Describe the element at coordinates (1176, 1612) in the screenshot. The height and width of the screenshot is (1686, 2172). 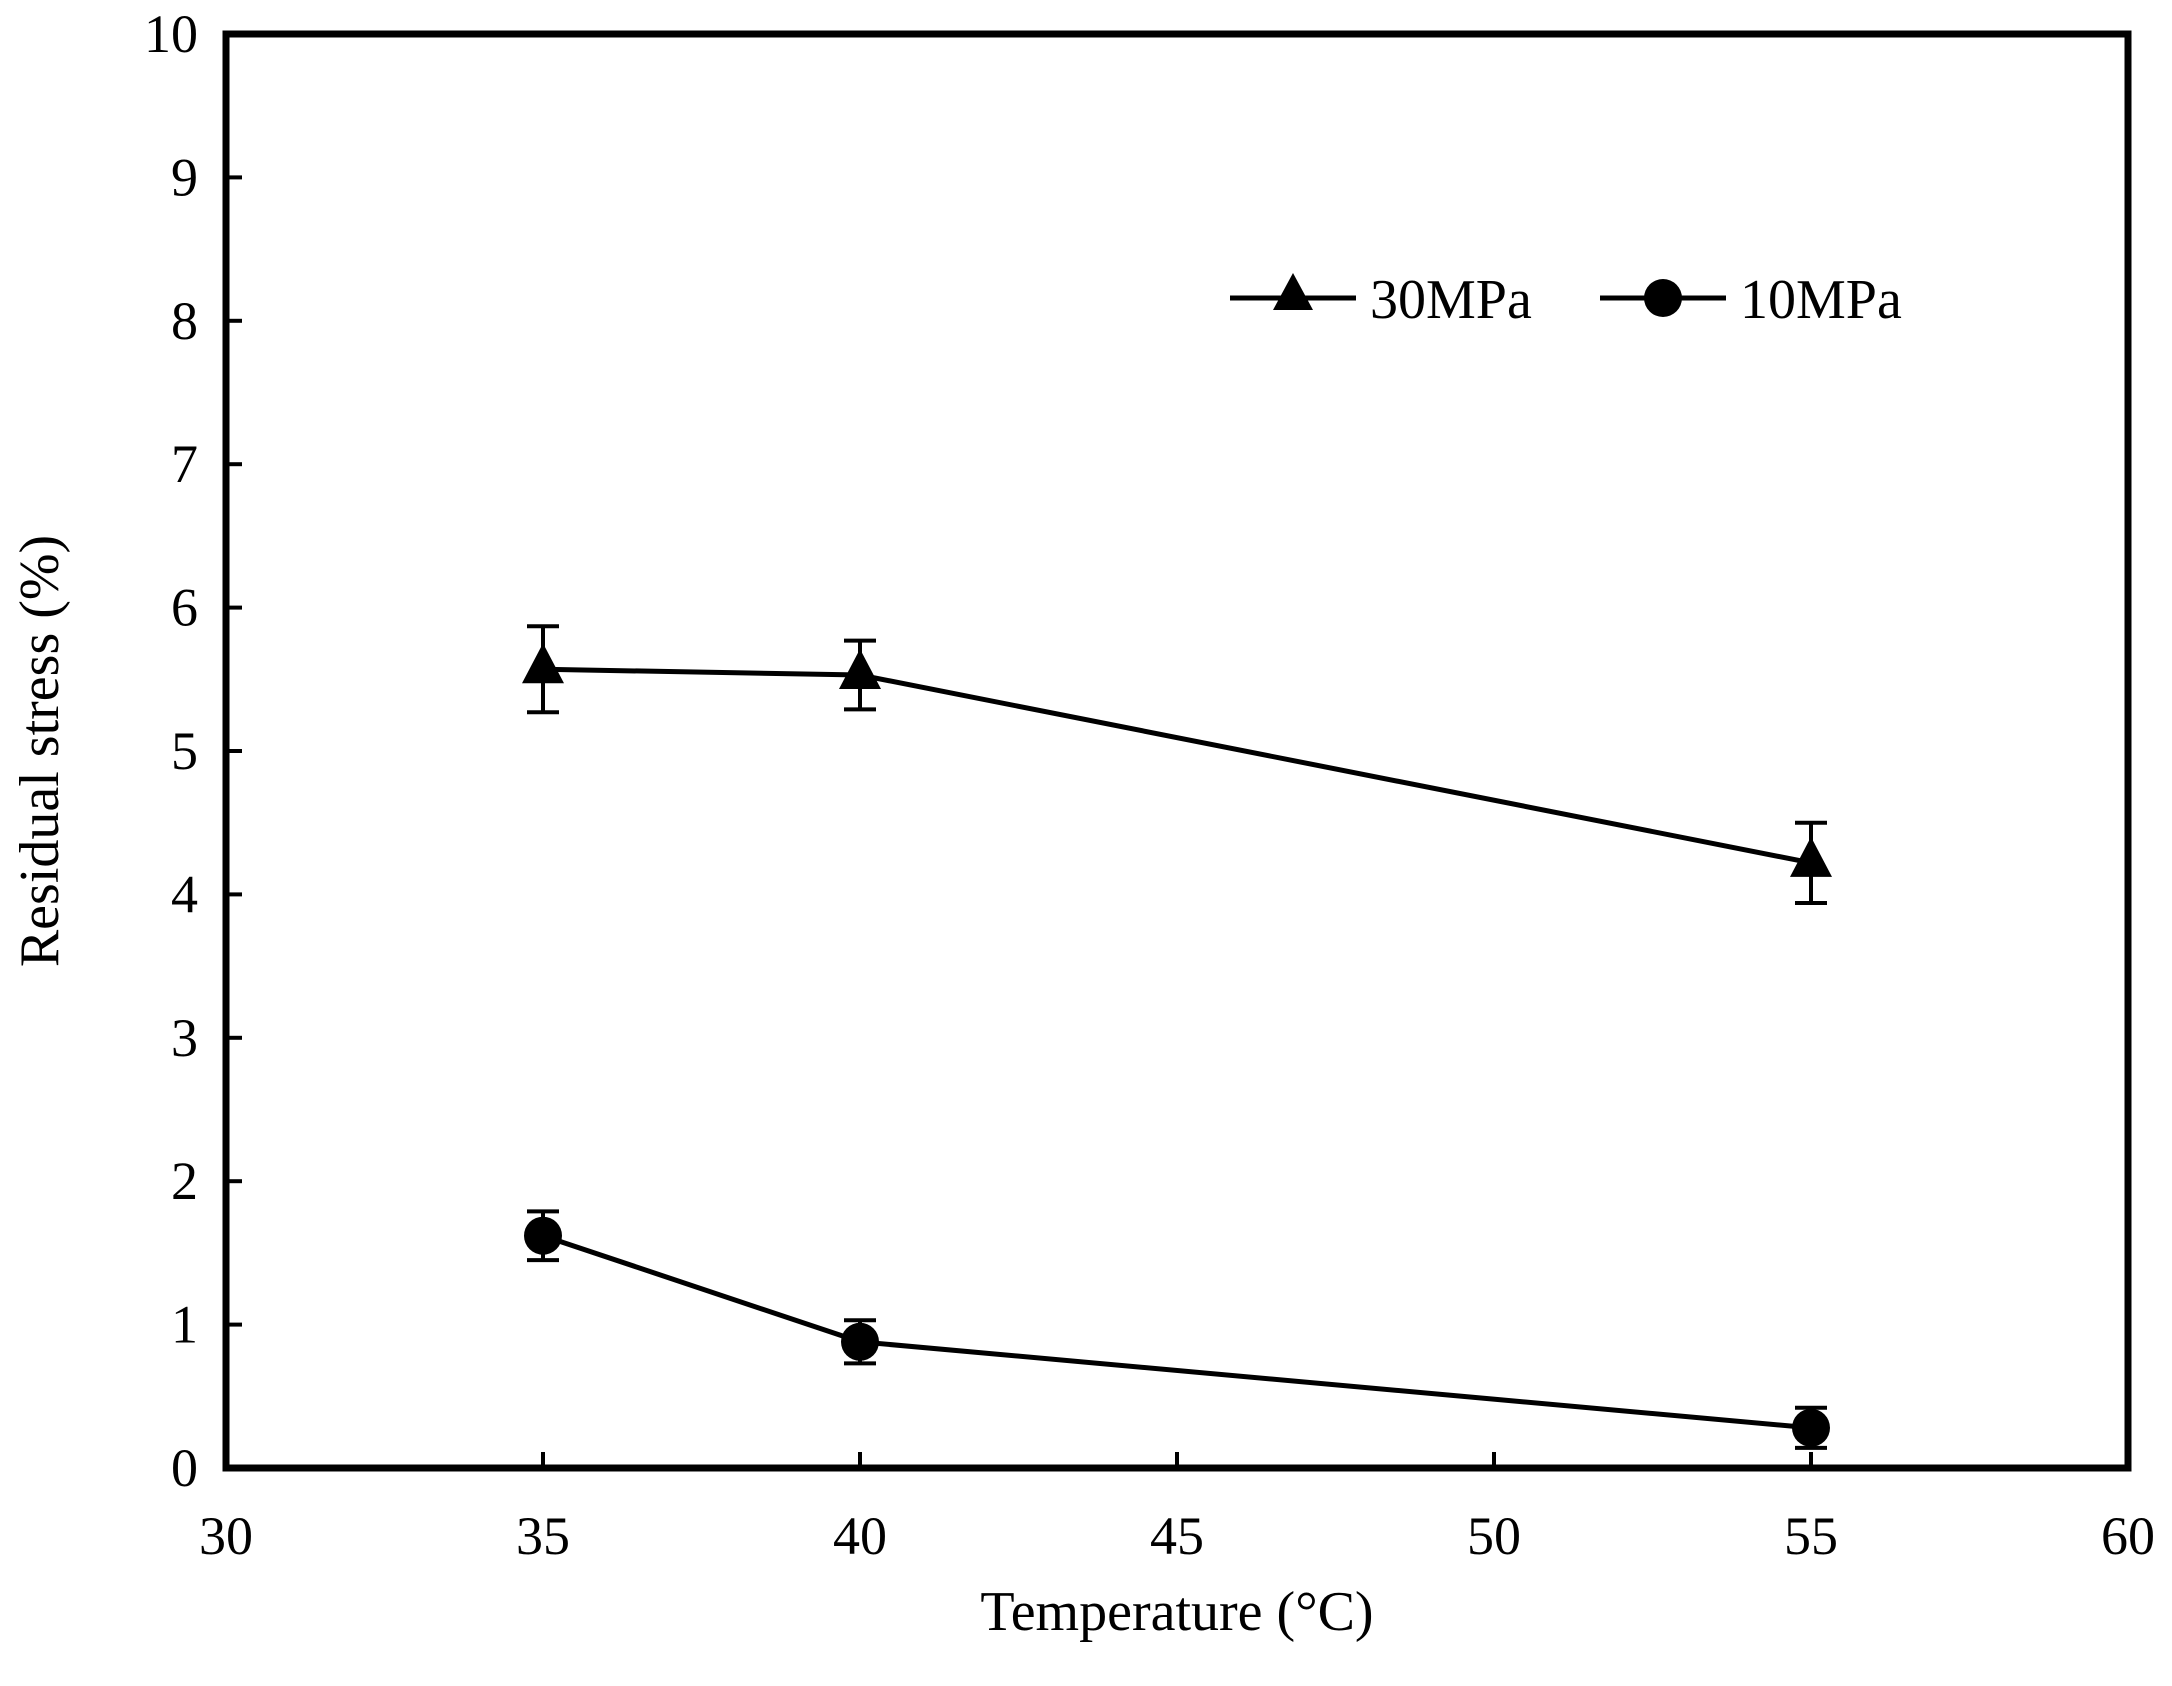
I see `x-axis-title: Temperature (°C)` at that location.